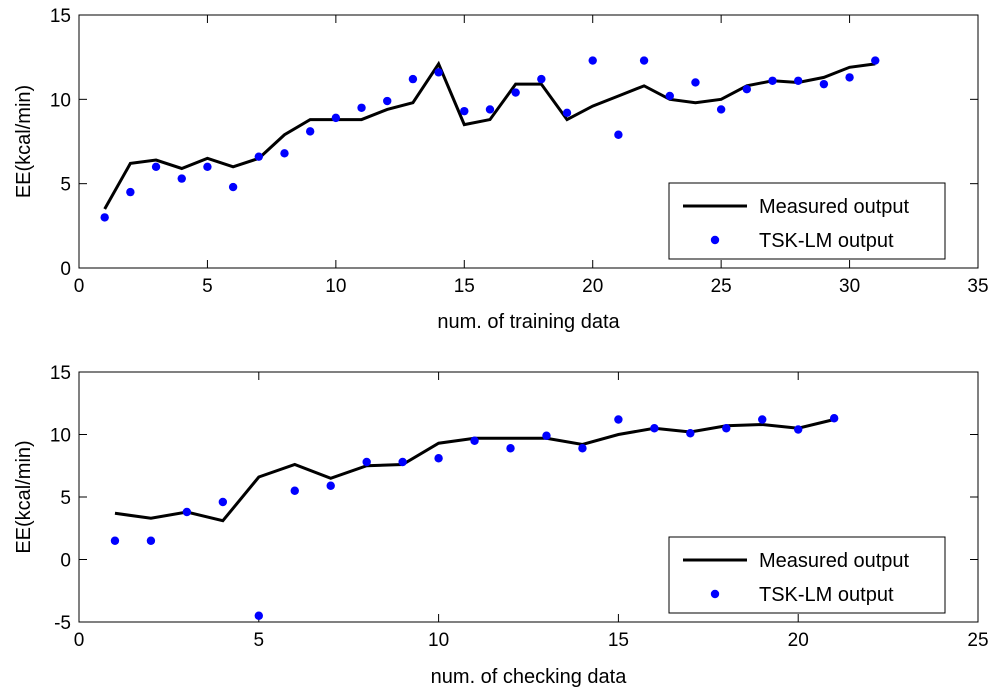 The height and width of the screenshot is (689, 1000). Describe the element at coordinates (977, 286) in the screenshot. I see `x-tick-label: 35` at that location.